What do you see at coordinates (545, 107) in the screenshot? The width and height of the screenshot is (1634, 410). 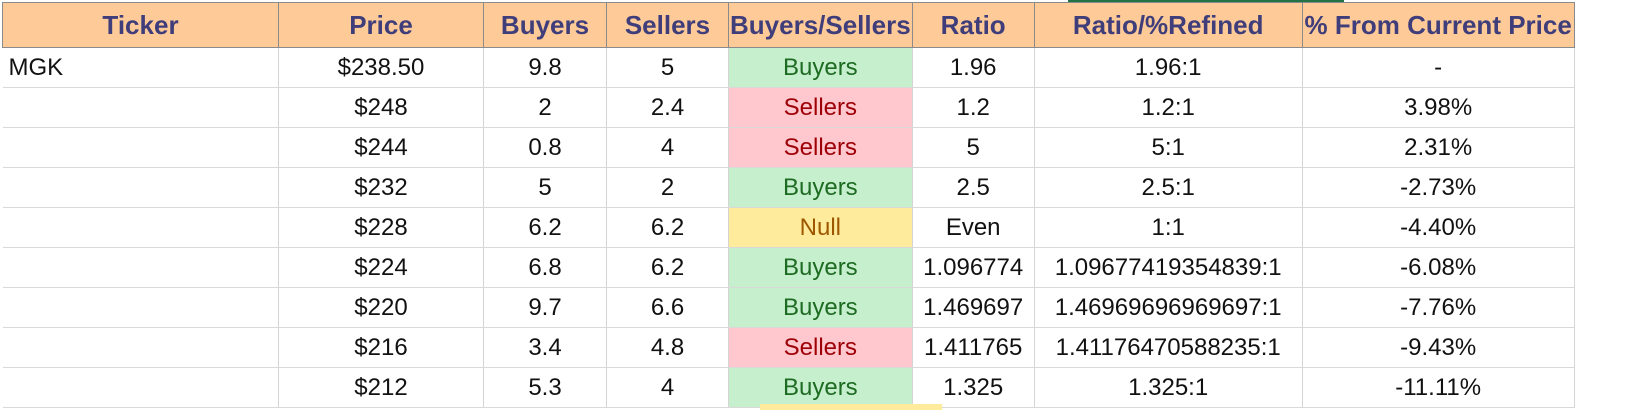 I see `buyers-cell: 2` at bounding box center [545, 107].